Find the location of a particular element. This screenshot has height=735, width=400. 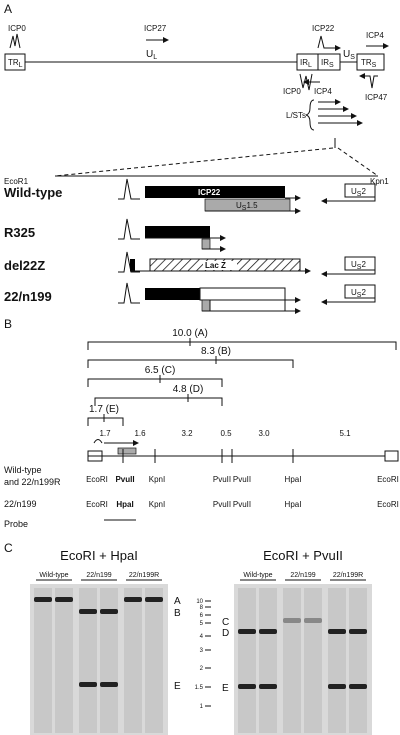

us2-box is located at coordinates (360, 190).